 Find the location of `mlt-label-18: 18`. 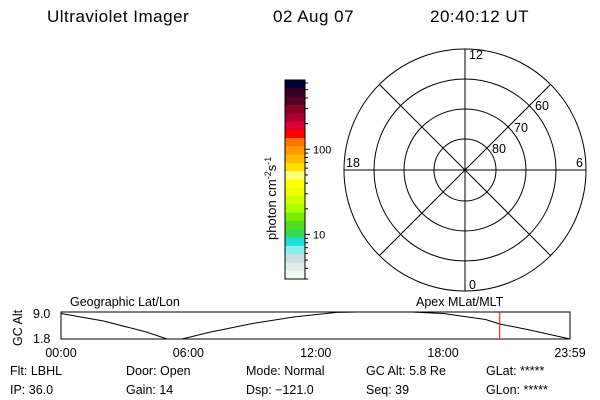

mlt-label-18: 18 is located at coordinates (353, 163).